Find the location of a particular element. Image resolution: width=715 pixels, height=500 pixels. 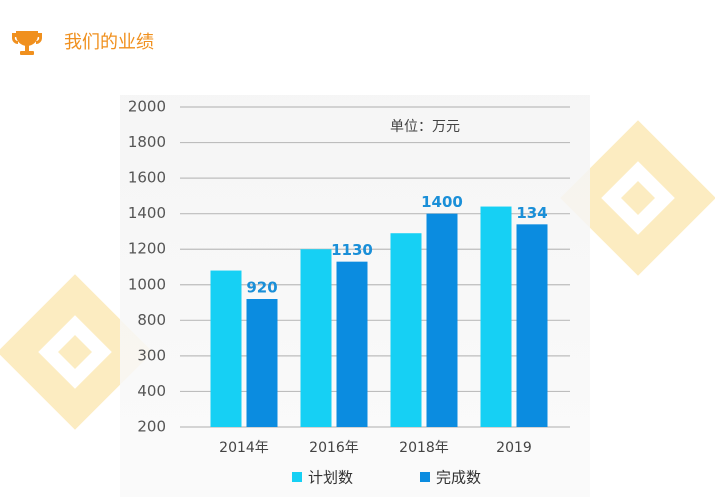

x-tick-label: 2014年 is located at coordinates (244, 448).